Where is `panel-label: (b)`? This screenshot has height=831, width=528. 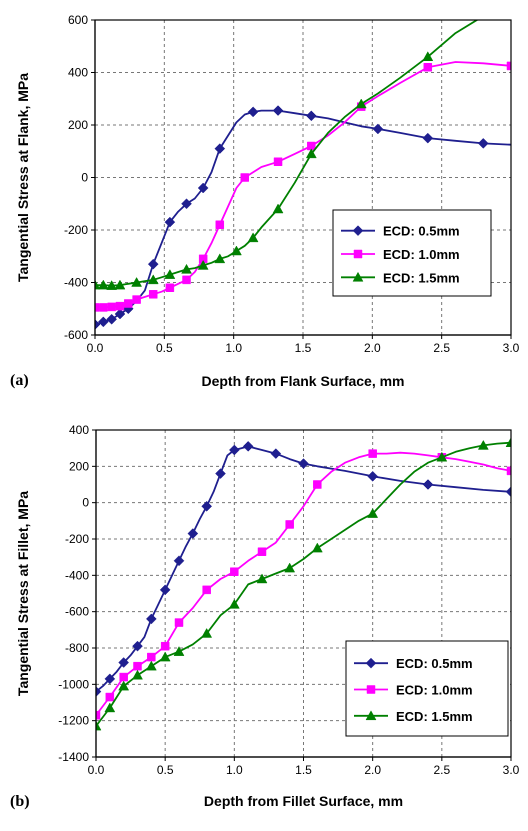
panel-label: (b) is located at coordinates (20, 801).